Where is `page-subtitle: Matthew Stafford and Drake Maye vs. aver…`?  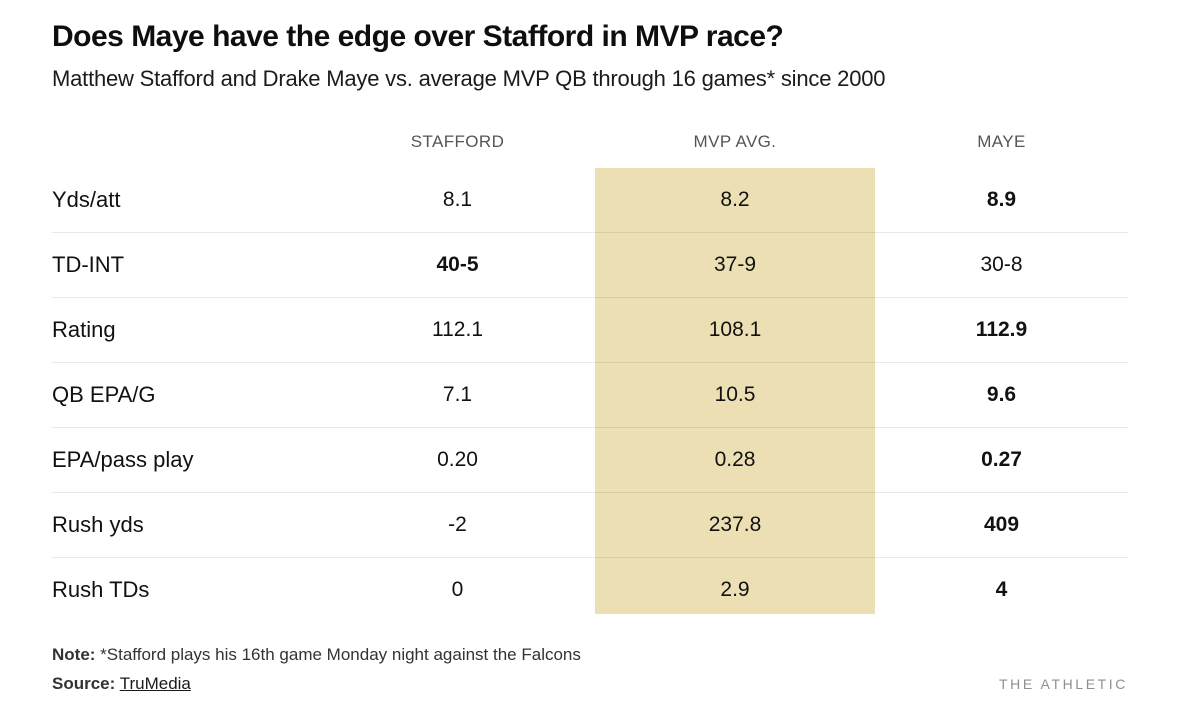 page-subtitle: Matthew Stafford and Drake Maye vs. aver… is located at coordinates (469, 78).